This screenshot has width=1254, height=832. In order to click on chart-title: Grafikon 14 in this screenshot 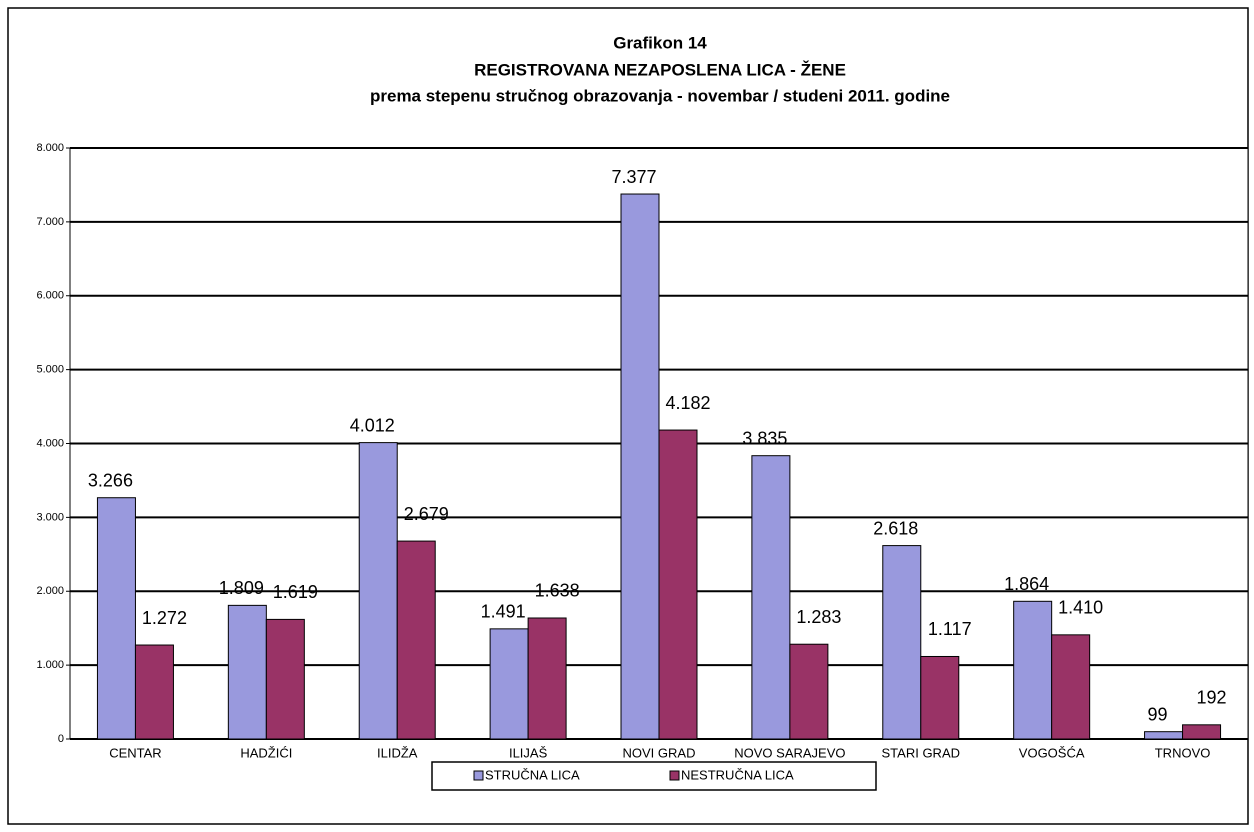, I will do `click(660, 42)`.